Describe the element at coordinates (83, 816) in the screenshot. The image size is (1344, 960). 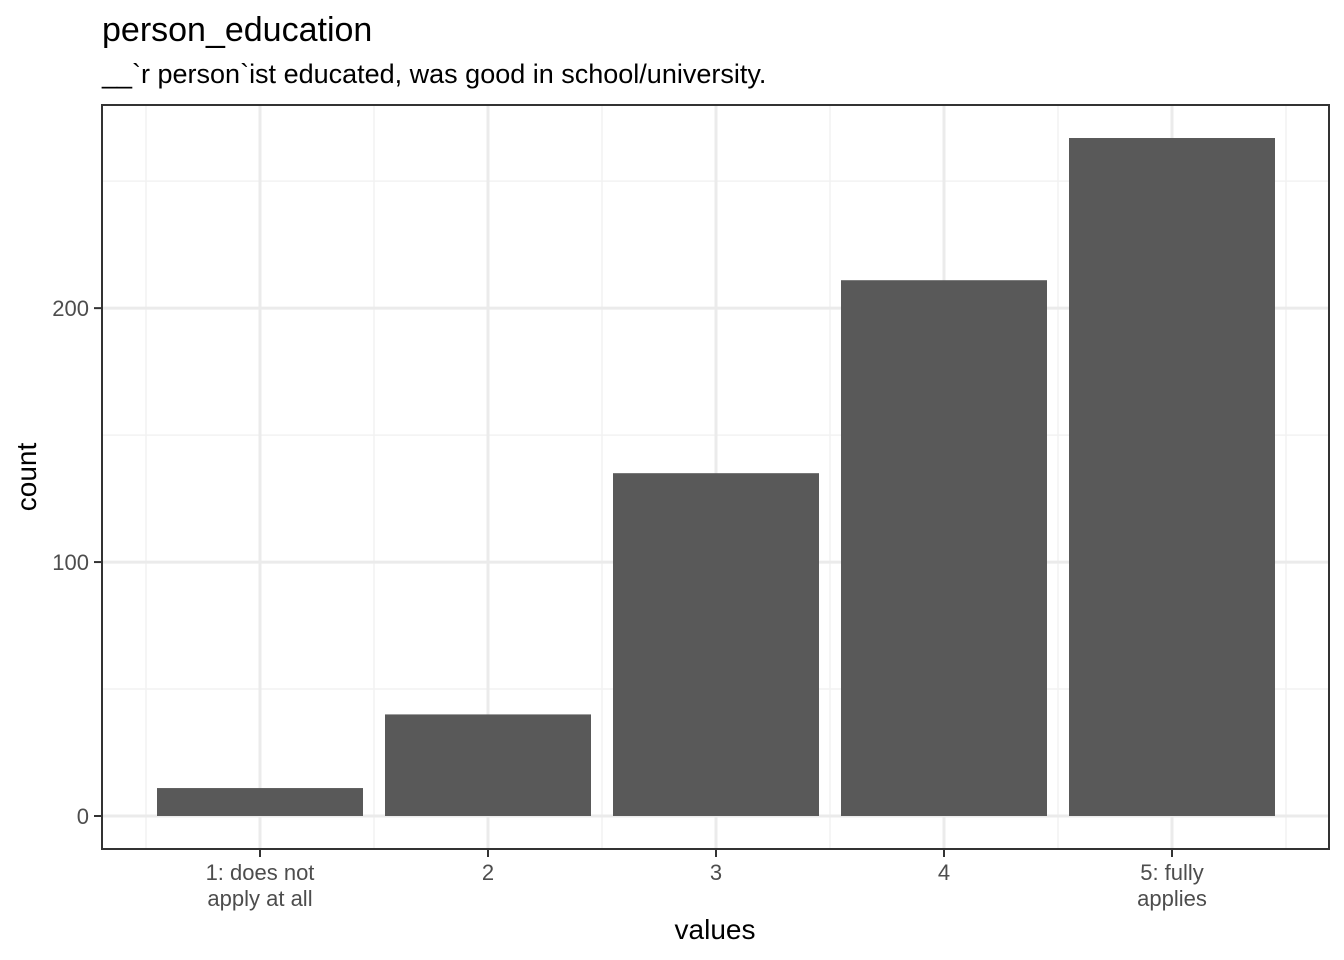
I see `y-tick-label: 0` at that location.